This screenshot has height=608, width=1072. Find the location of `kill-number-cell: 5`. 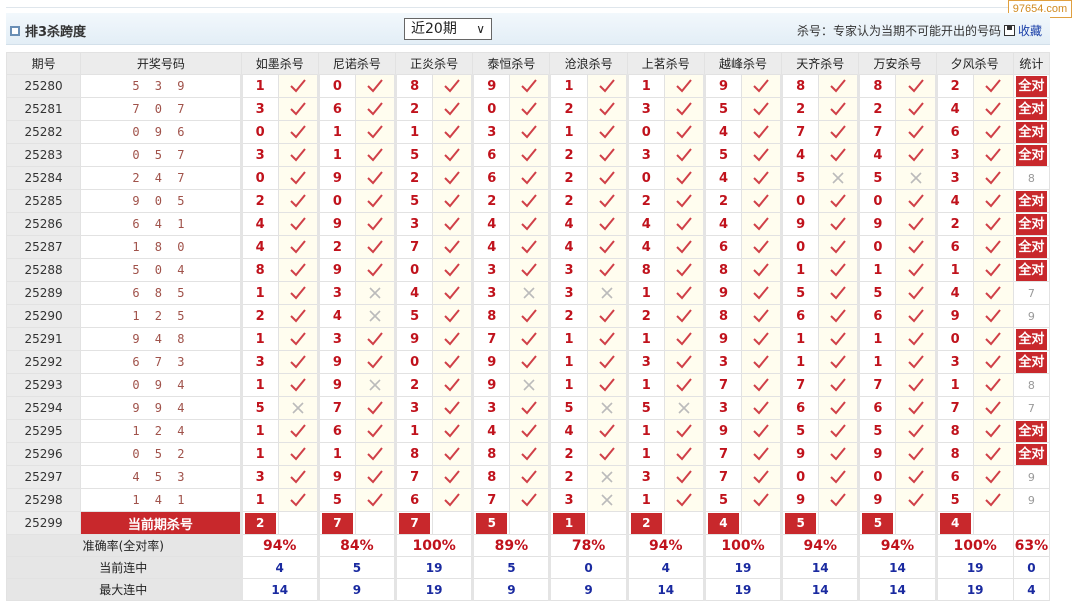

kill-number-cell: 5 is located at coordinates (877, 431).